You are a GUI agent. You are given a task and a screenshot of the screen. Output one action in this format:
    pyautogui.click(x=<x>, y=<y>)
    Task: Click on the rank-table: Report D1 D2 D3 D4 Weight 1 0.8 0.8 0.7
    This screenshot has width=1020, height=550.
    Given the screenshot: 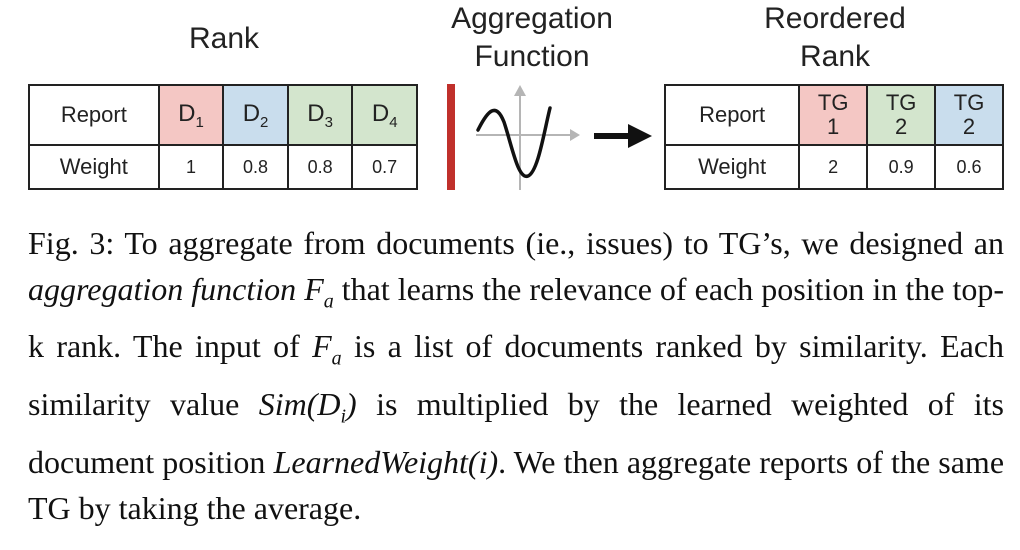 What is the action you would take?
    pyautogui.click(x=223, y=137)
    